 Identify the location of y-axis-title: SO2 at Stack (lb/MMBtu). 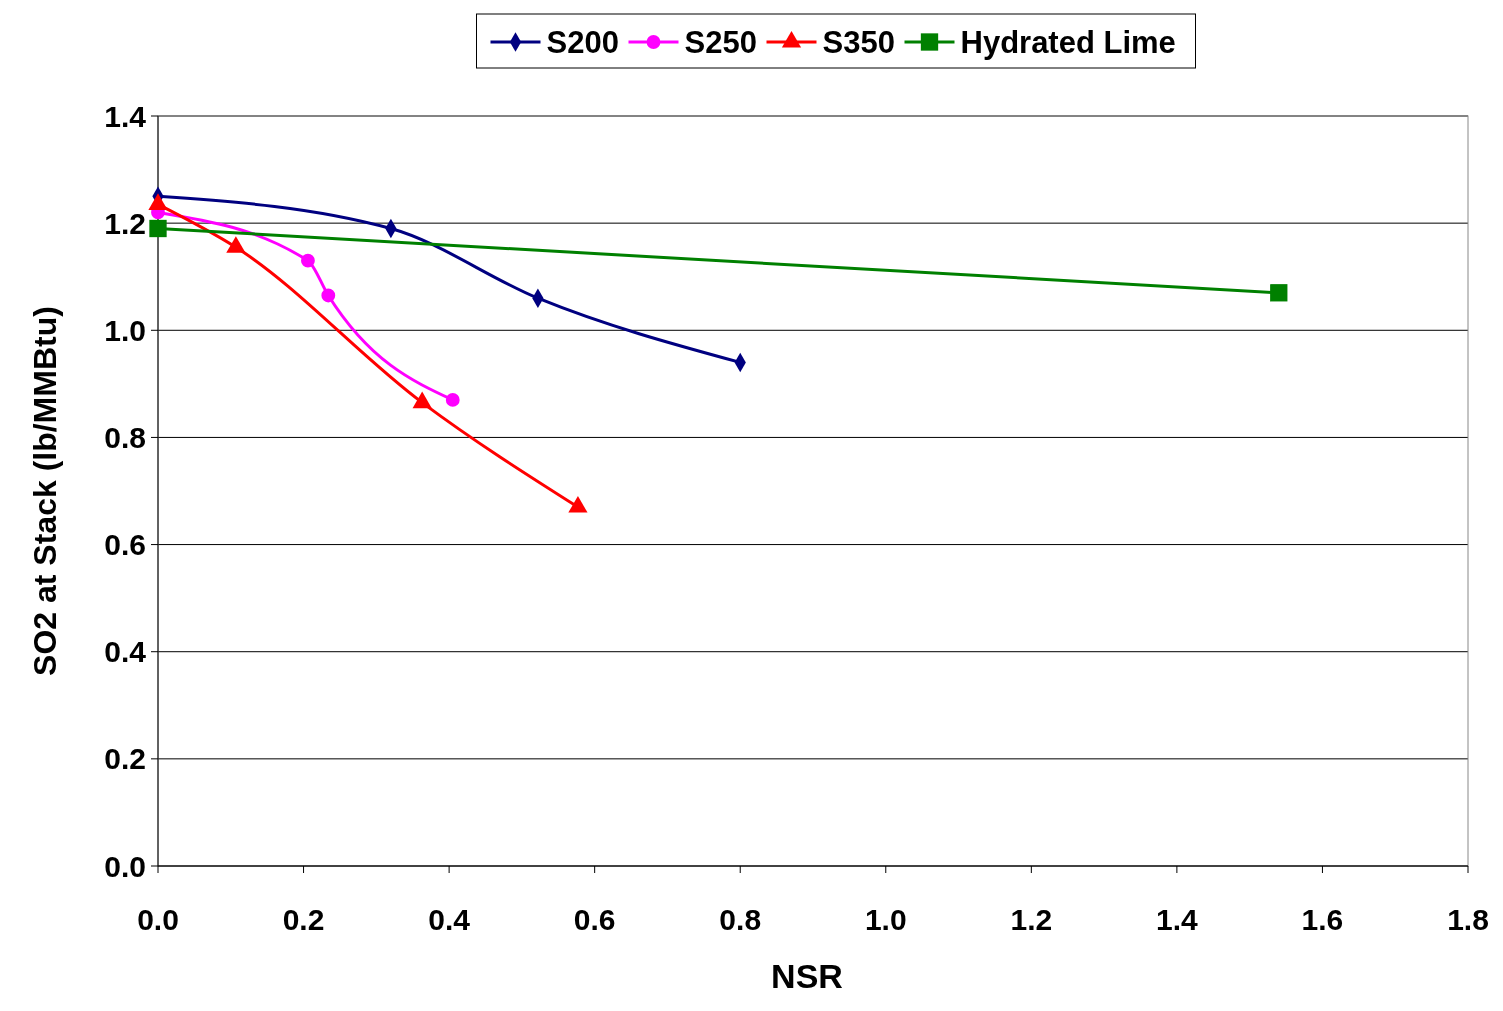
(45, 491).